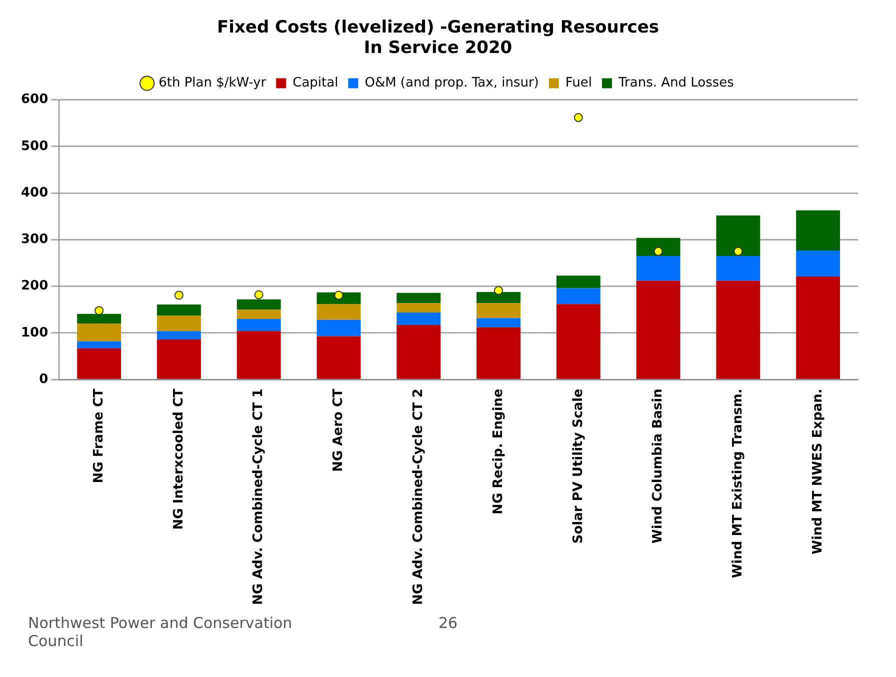 This screenshot has height=677, width=896. Describe the element at coordinates (34, 286) in the screenshot. I see `y-tick-label: 200` at that location.